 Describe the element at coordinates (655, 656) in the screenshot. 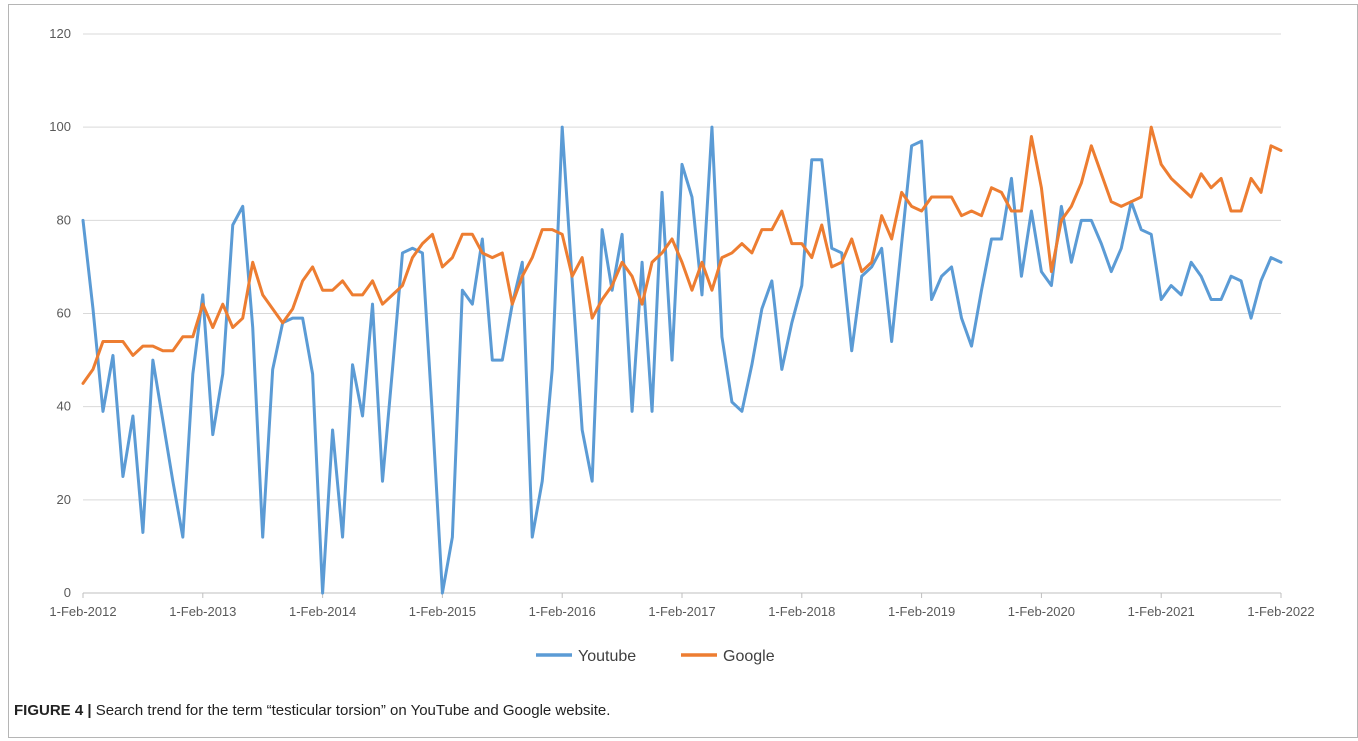

I see `legend: Youtube Google` at that location.